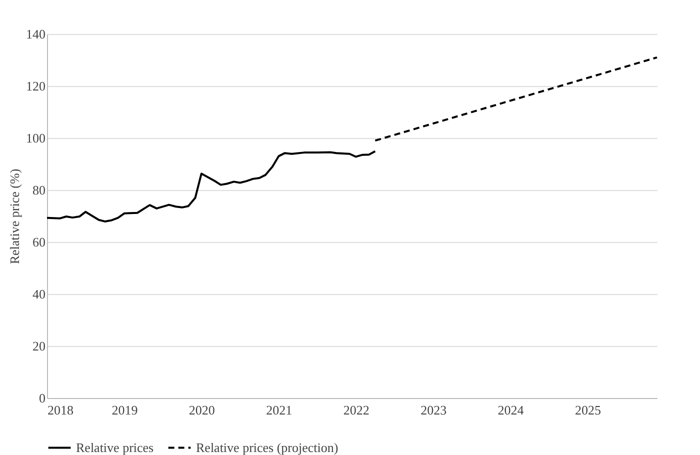 The image size is (700, 455). What do you see at coordinates (14, 216) in the screenshot?
I see `y-axis-title: Relative price (%)` at bounding box center [14, 216].